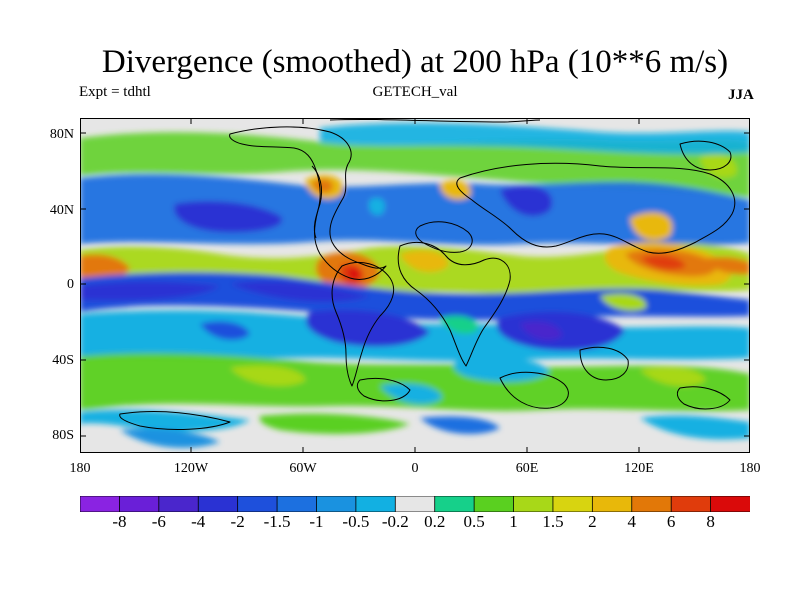 Image resolution: width=800 pixels, height=600 pixels. Describe the element at coordinates (415, 468) in the screenshot. I see `lon-label-0: 0` at that location.